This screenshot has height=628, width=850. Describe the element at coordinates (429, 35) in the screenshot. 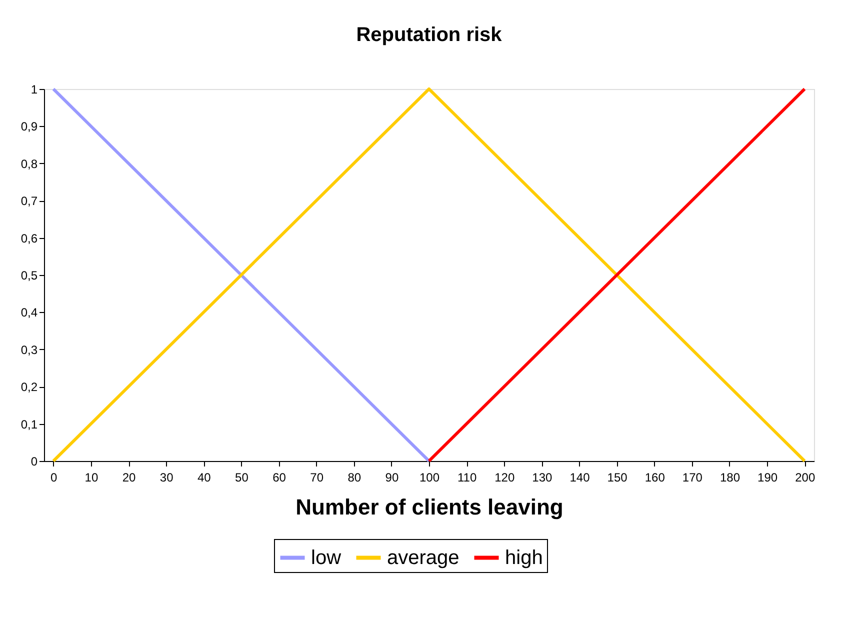

I see `chart-title: Reputation risk` at that location.